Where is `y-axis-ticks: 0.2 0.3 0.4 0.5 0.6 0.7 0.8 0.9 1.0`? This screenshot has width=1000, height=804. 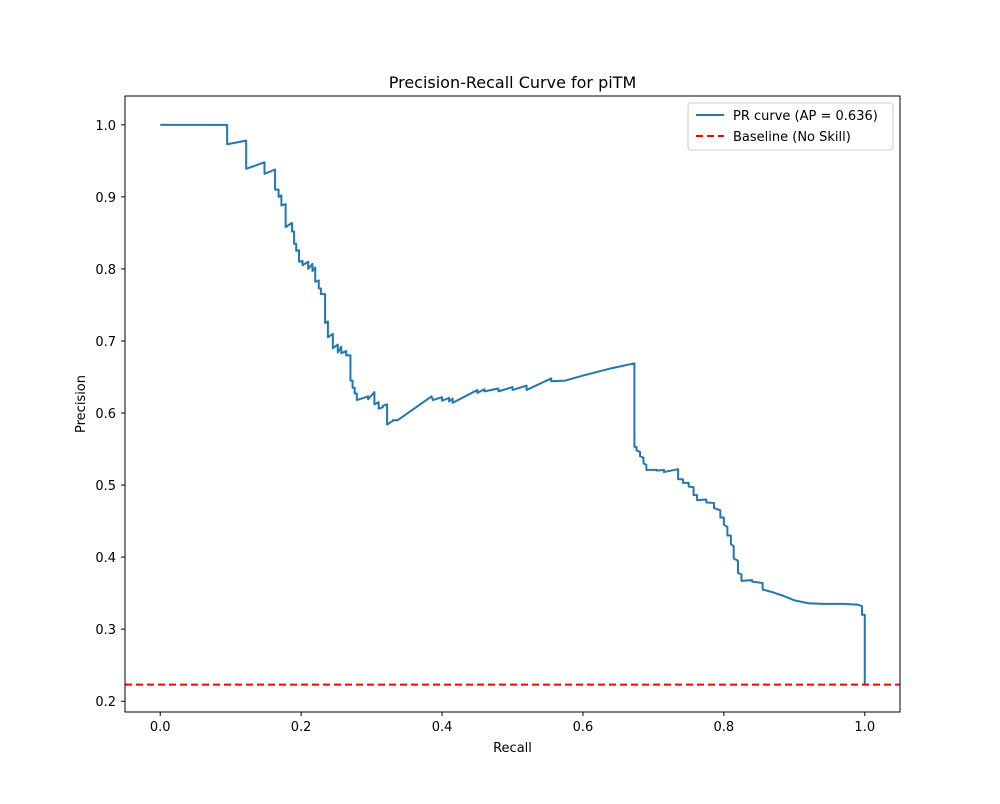
y-axis-ticks: 0.2 0.3 0.4 0.5 0.6 0.7 0.8 0.9 1.0 is located at coordinates (110, 414).